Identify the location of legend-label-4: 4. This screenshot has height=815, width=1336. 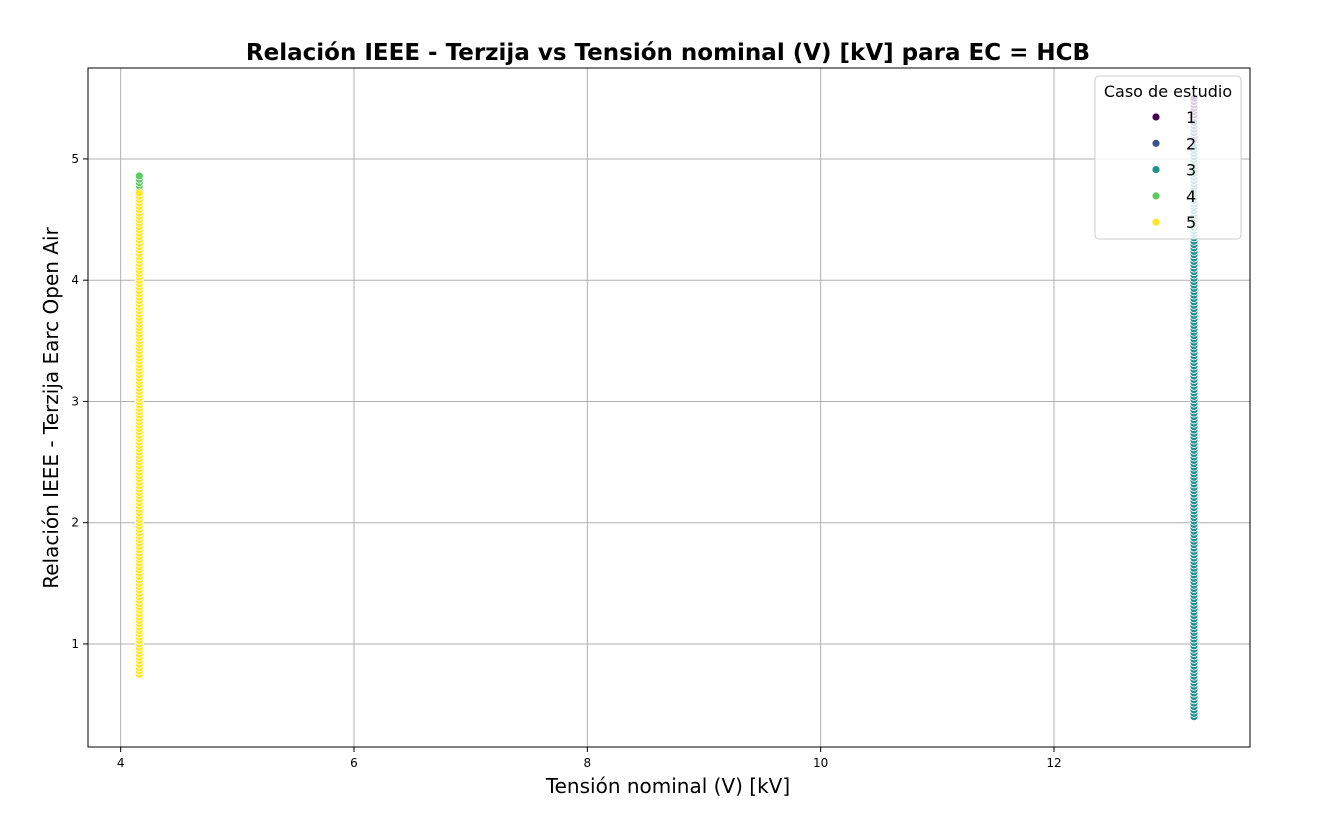
(1191, 196).